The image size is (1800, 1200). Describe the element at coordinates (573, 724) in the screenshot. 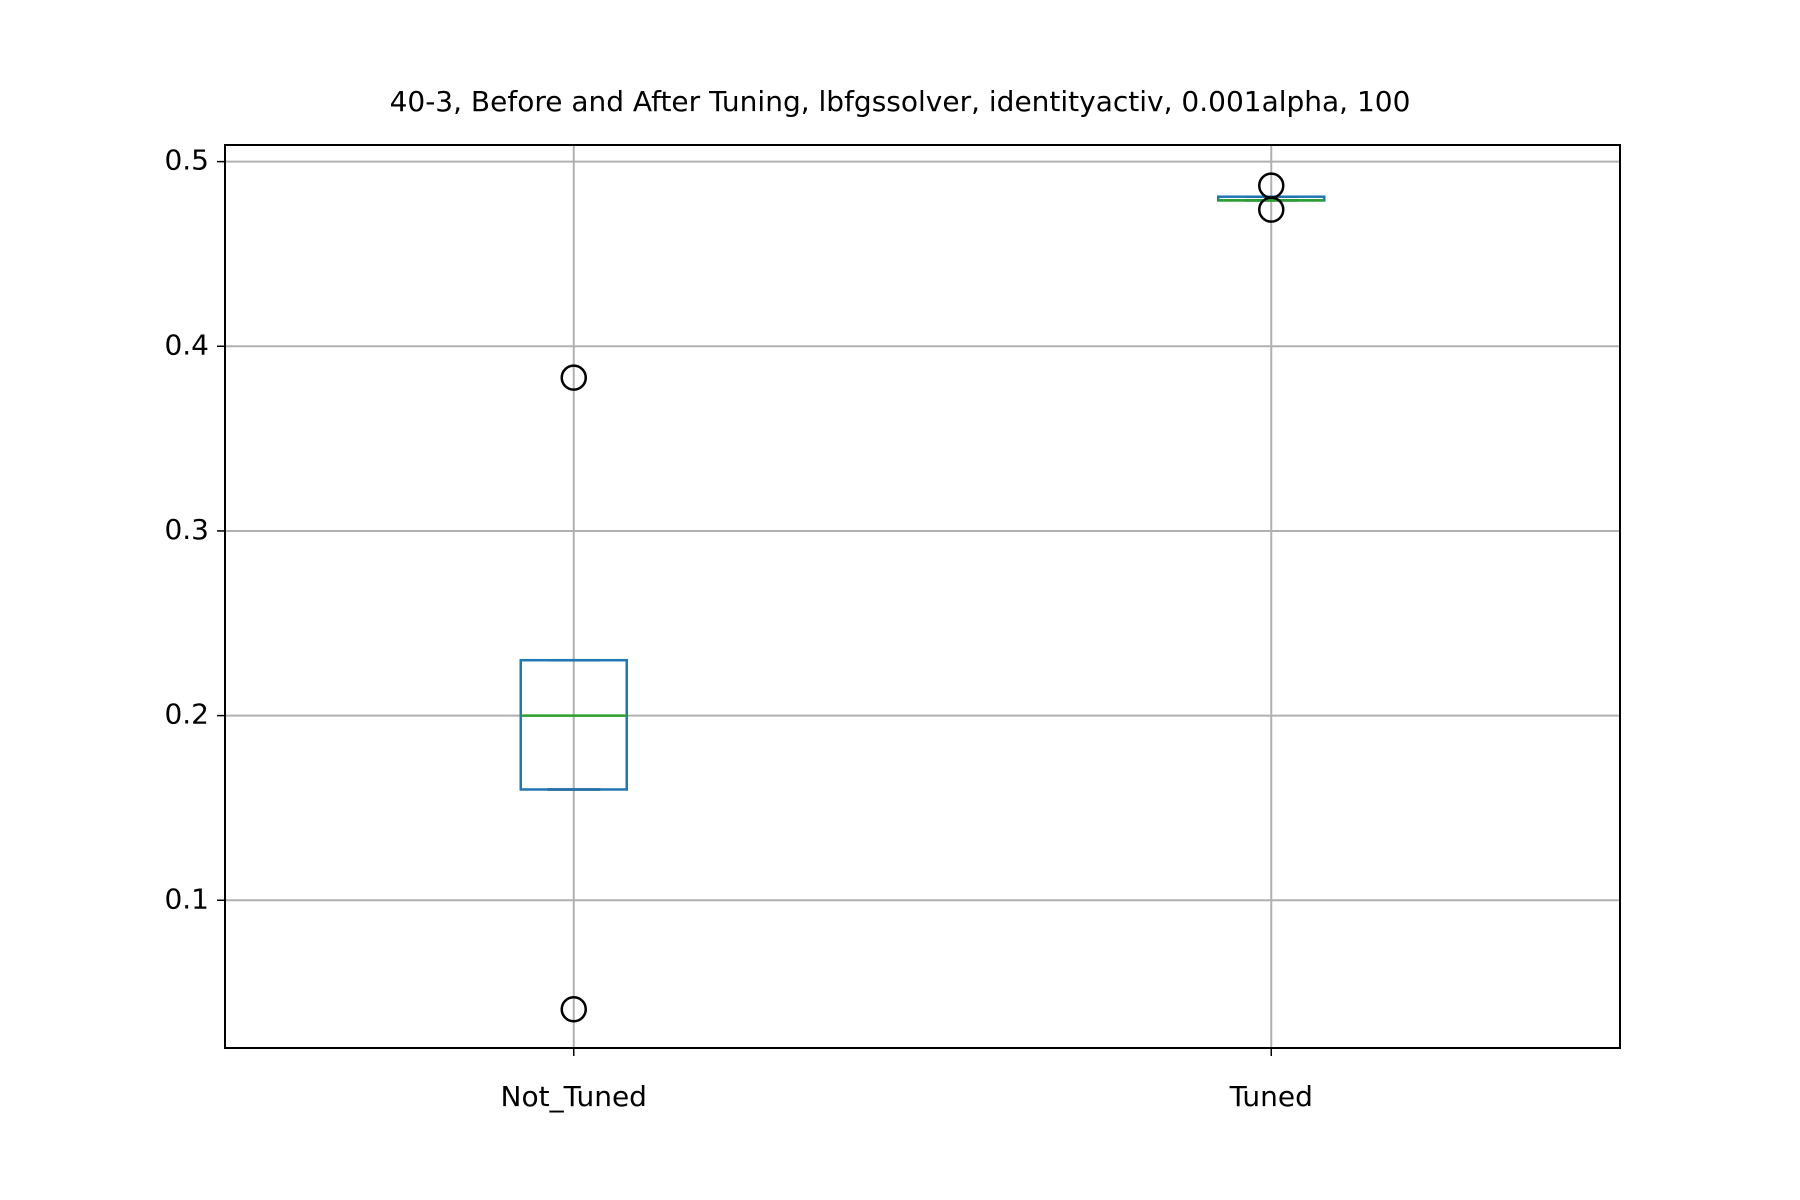

I see `box` at that location.